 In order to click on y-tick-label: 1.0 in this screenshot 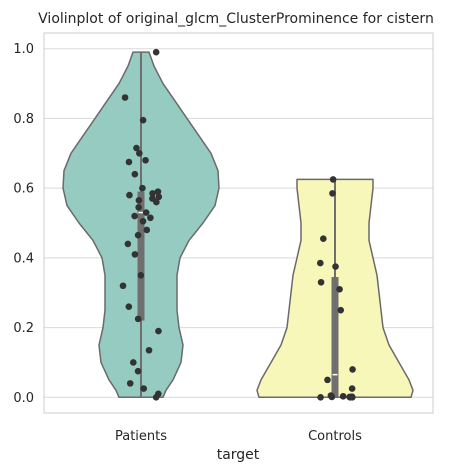, I will do `click(23, 49)`.